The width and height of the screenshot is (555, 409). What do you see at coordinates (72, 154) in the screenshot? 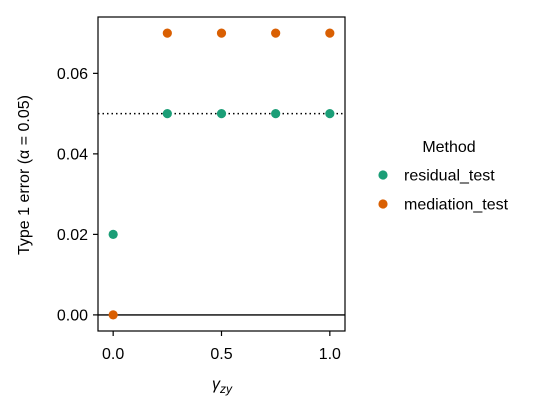
I see `y-tick-label: 0.04` at bounding box center [72, 154].